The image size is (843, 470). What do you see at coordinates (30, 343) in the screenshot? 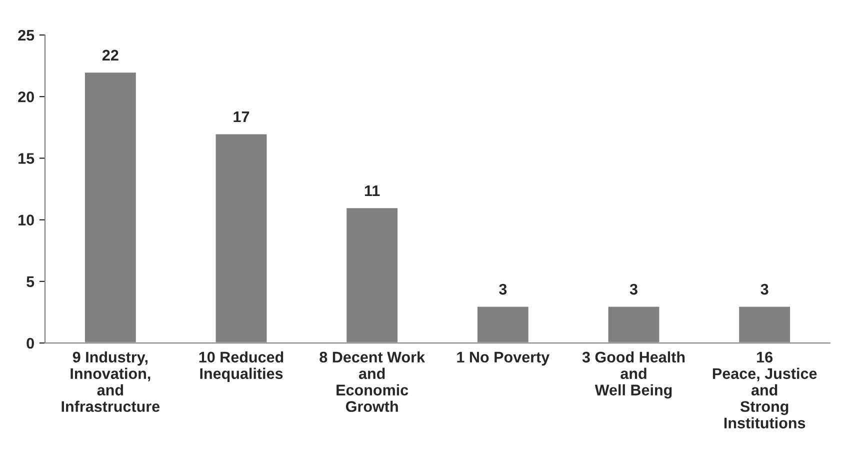
I see `y-tick-label: 0` at bounding box center [30, 343].